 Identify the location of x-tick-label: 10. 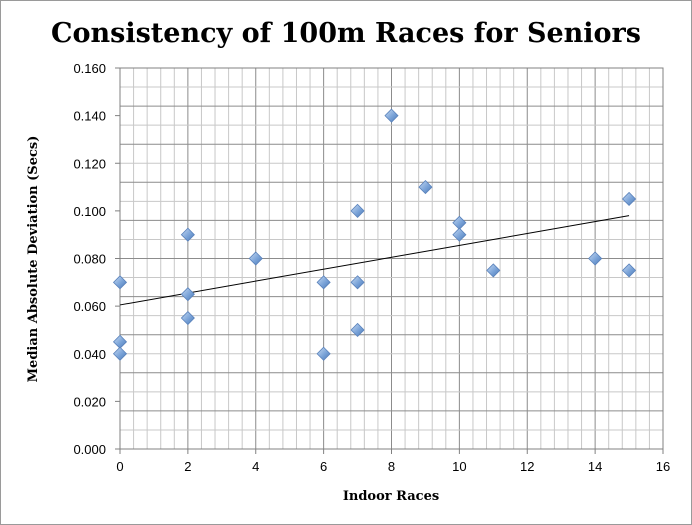
(459, 466).